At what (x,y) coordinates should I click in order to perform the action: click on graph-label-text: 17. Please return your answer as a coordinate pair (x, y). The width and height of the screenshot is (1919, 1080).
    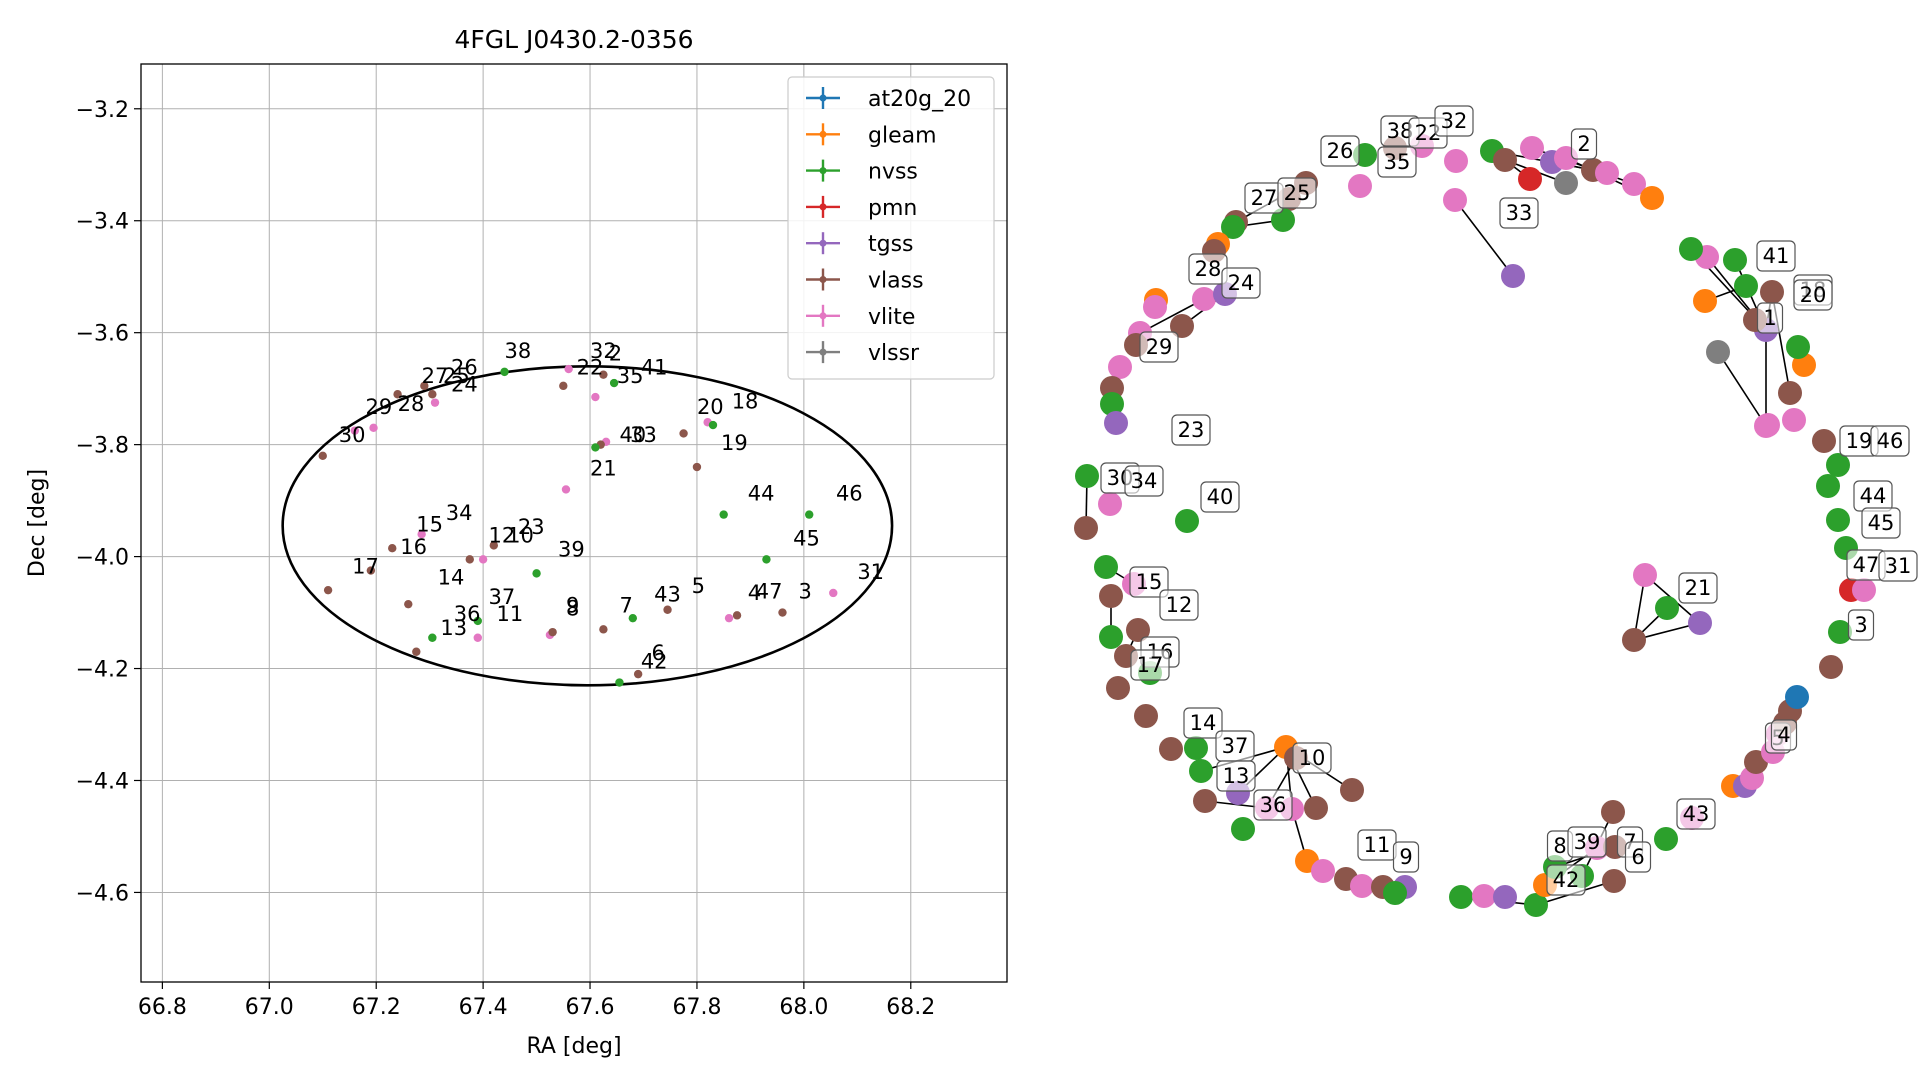
    Looking at the image, I should click on (1150, 665).